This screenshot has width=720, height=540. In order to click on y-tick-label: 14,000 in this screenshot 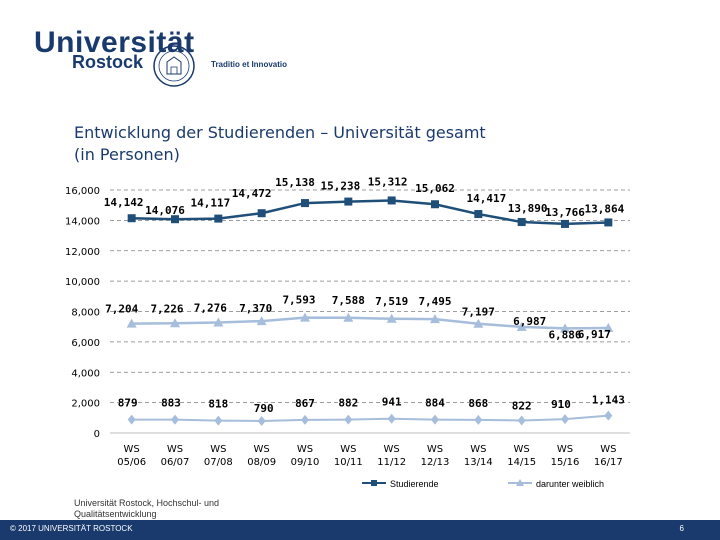, I will do `click(82, 221)`.